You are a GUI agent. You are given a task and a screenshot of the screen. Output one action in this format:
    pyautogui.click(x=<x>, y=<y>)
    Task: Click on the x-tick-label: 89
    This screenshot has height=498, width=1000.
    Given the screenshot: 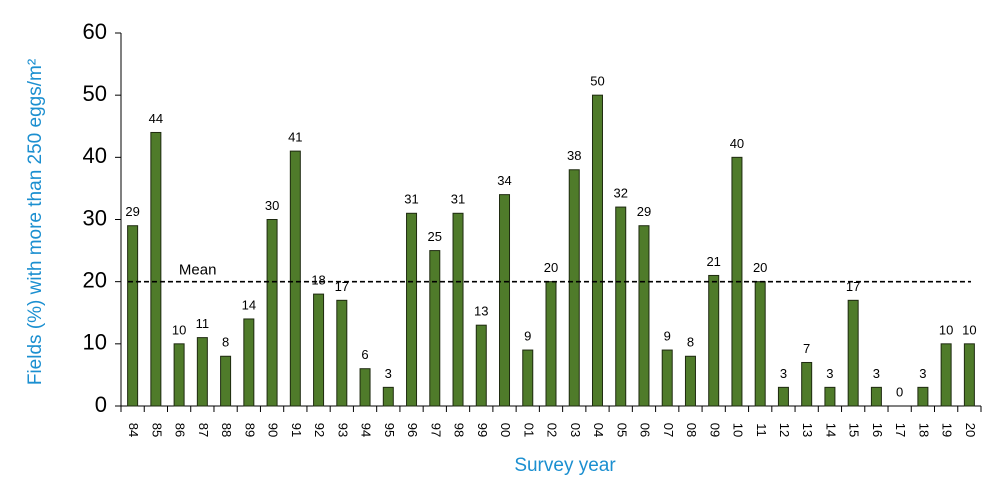 What is the action you would take?
    pyautogui.click(x=249, y=430)
    